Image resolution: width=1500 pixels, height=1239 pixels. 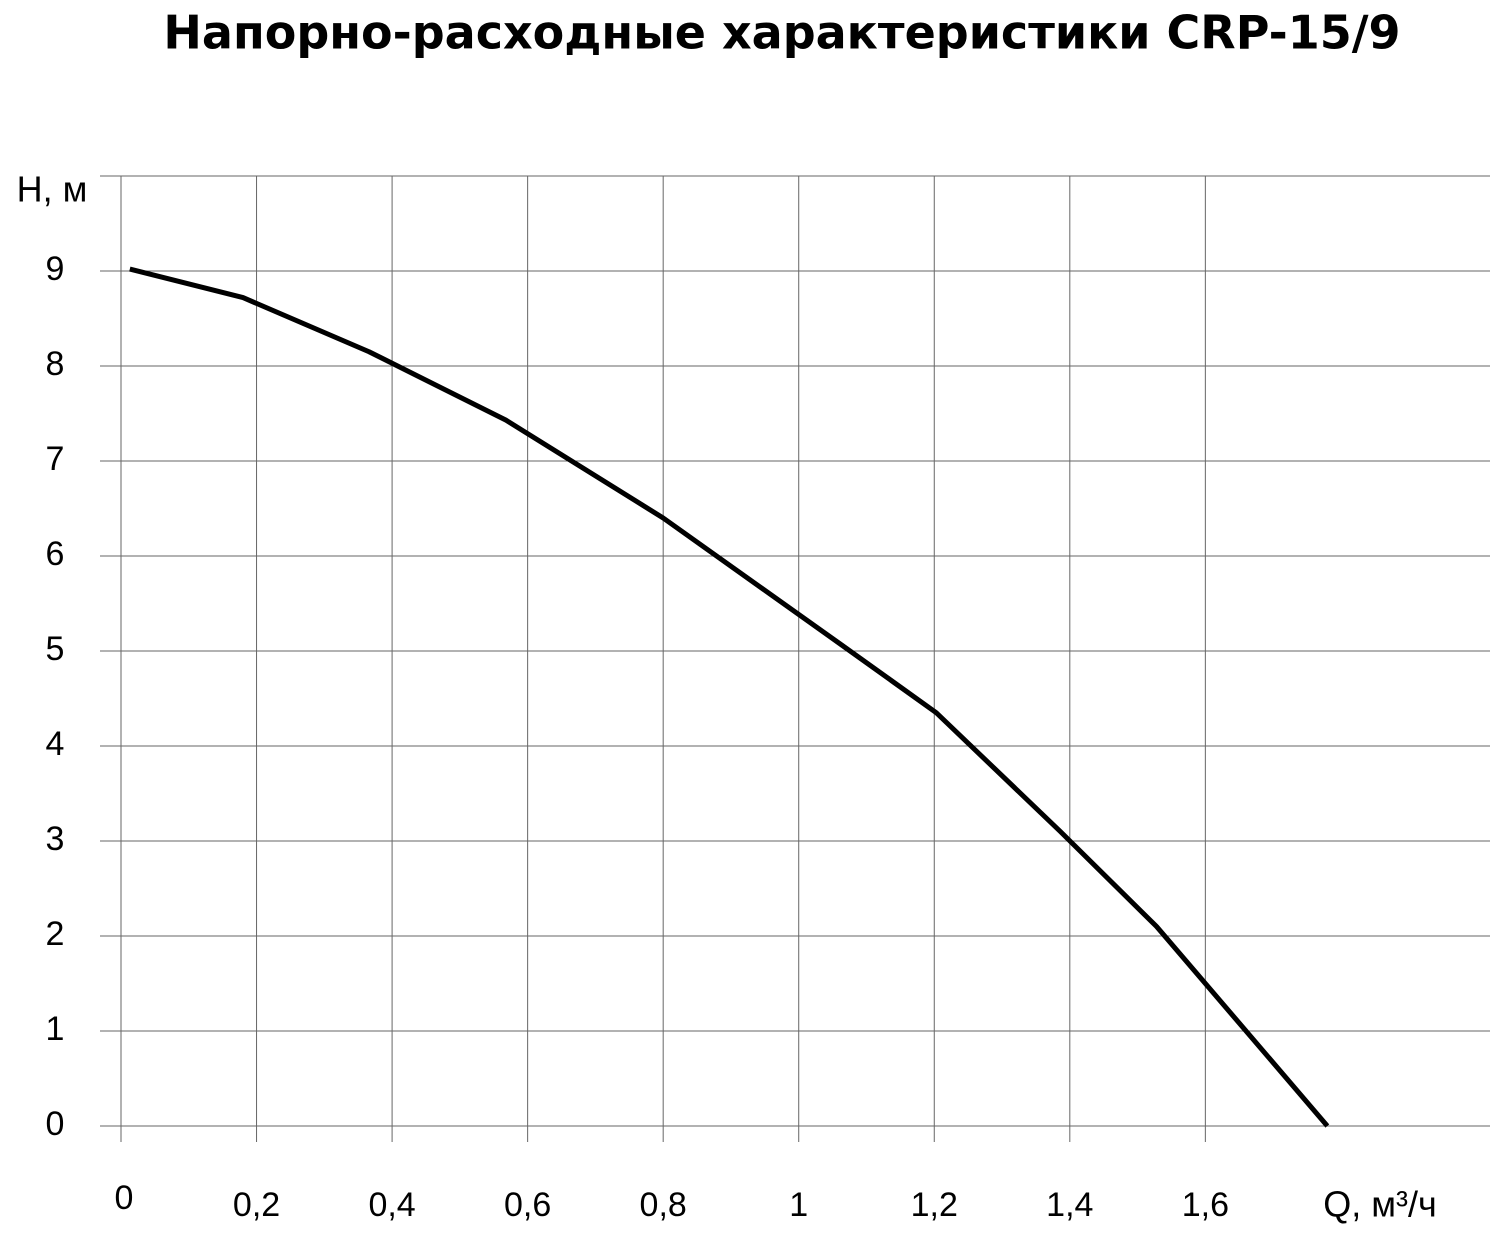 What do you see at coordinates (55, 649) in the screenshot?
I see `y-tick-label: 5` at bounding box center [55, 649].